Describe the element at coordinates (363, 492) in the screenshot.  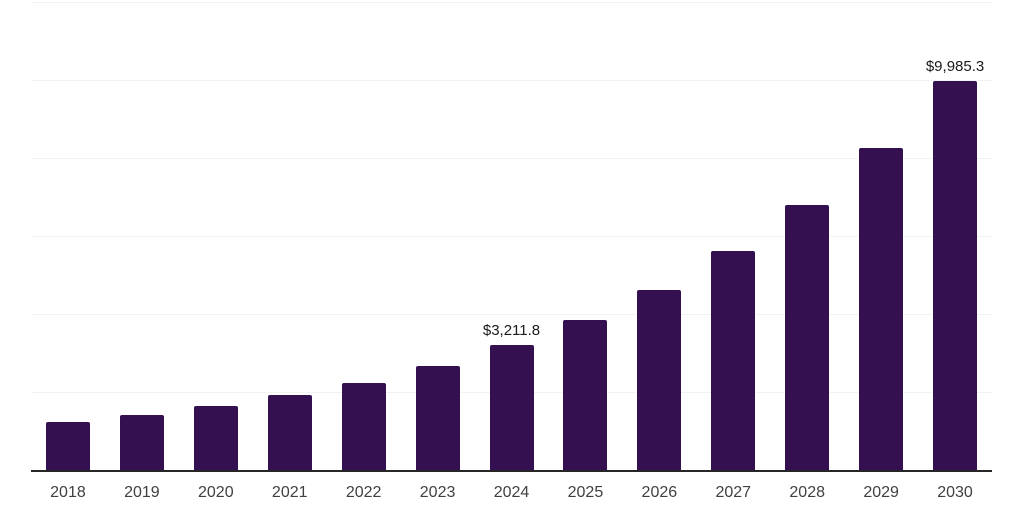
I see `x-tick-2022: 2022` at that location.